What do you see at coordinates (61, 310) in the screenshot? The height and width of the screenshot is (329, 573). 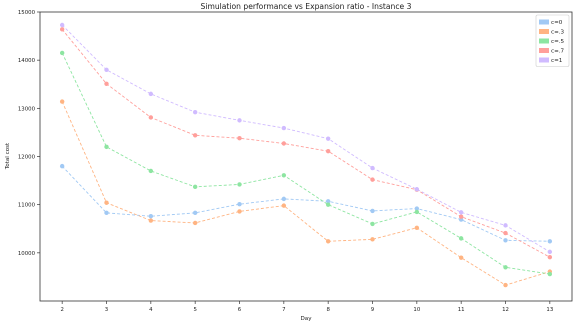 I see `x-tick-label: 2` at bounding box center [61, 310].